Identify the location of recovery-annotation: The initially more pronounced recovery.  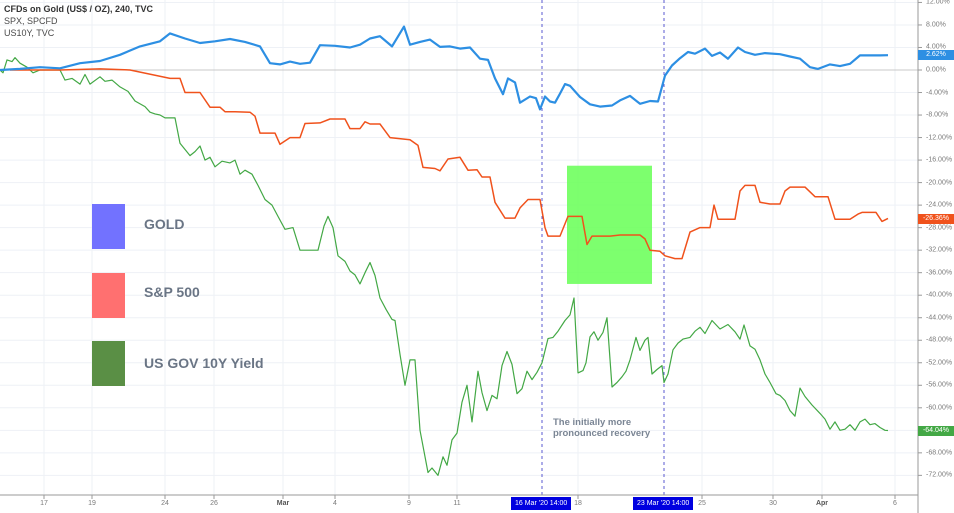
(601, 428).